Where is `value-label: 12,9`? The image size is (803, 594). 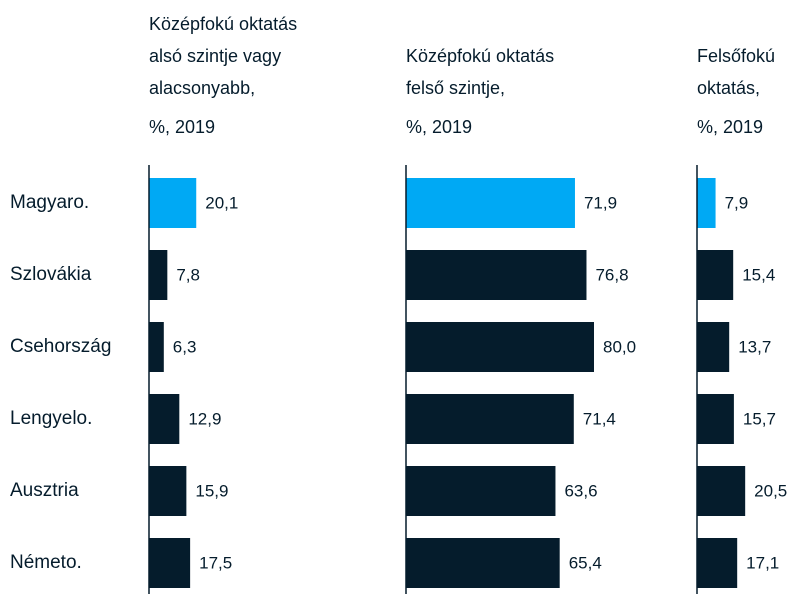 value-label: 12,9 is located at coordinates (204, 418).